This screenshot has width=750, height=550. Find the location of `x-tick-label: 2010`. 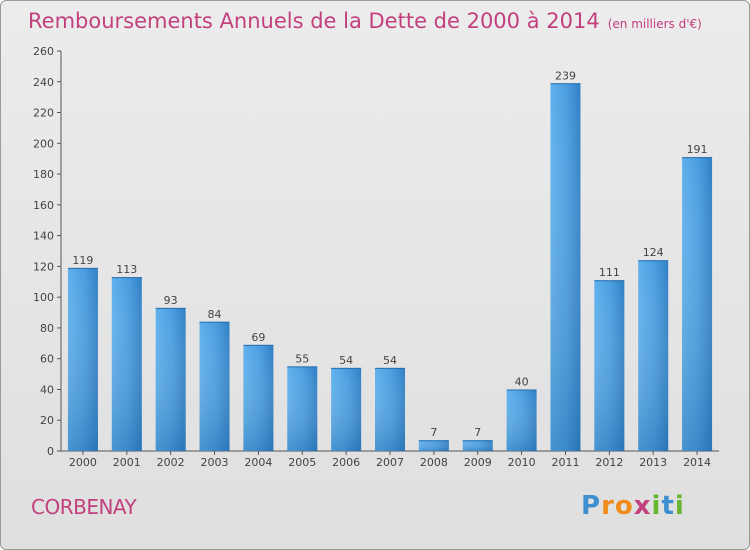

x-tick-label: 2010 is located at coordinates (522, 462).